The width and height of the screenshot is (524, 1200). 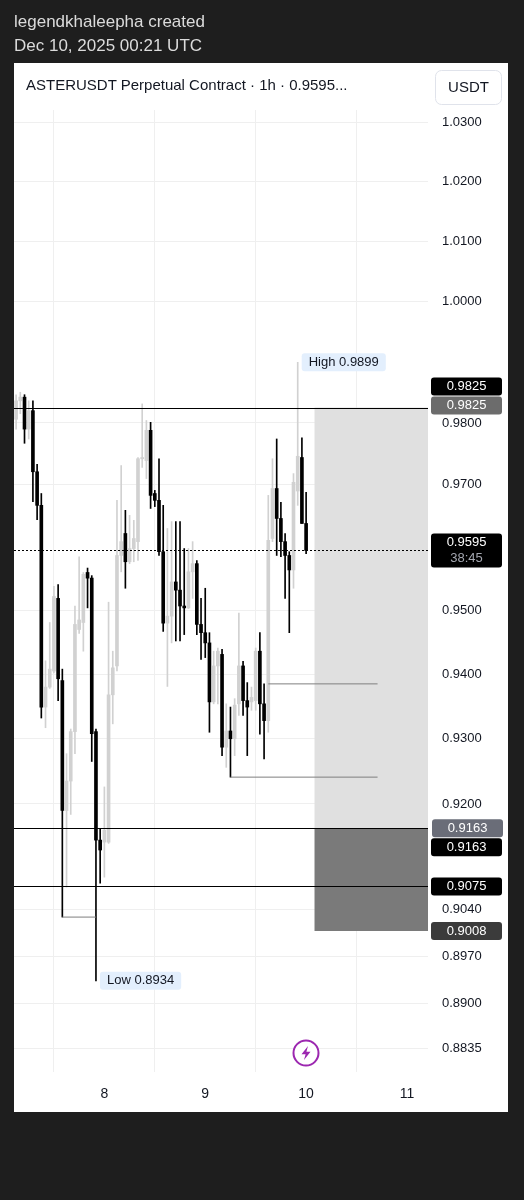 I want to click on y-tick-label: 0.9800, so click(x=462, y=422).